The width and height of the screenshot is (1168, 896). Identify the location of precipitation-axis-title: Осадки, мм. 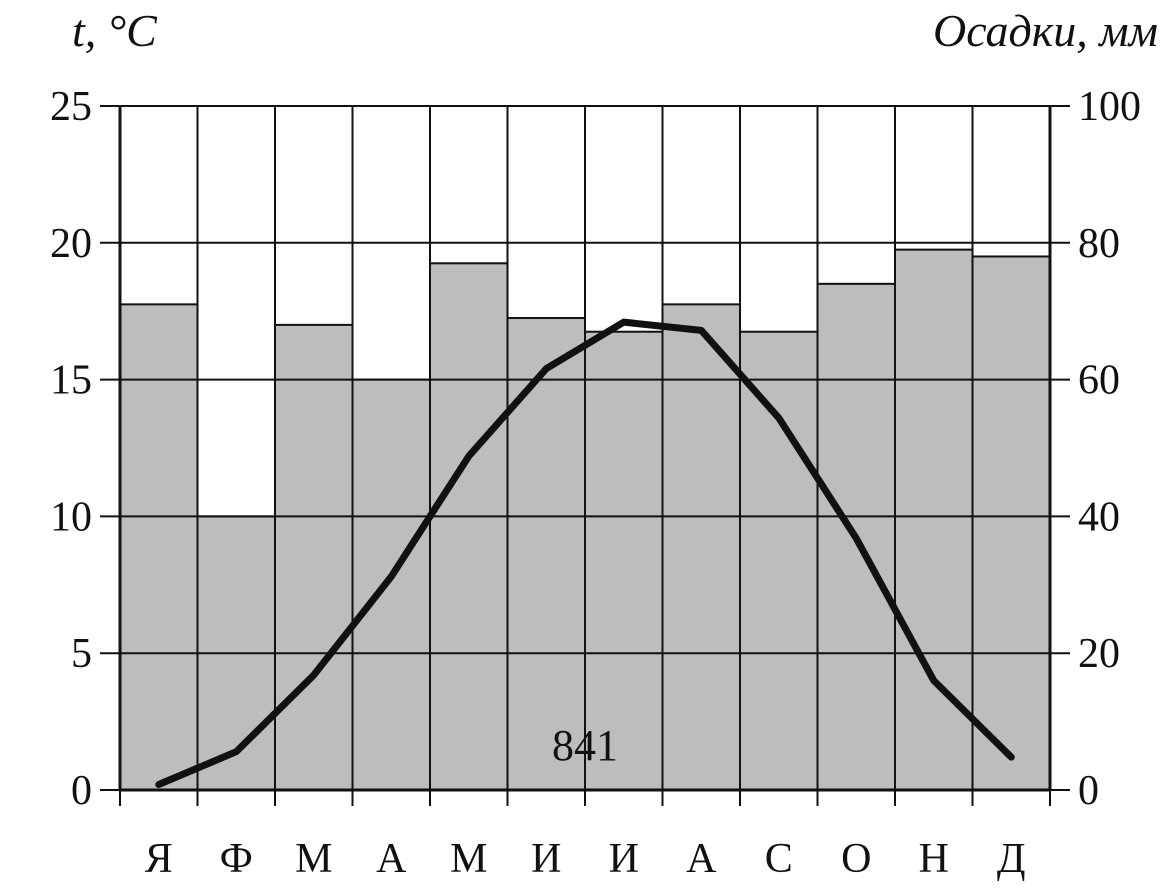
(1045, 30).